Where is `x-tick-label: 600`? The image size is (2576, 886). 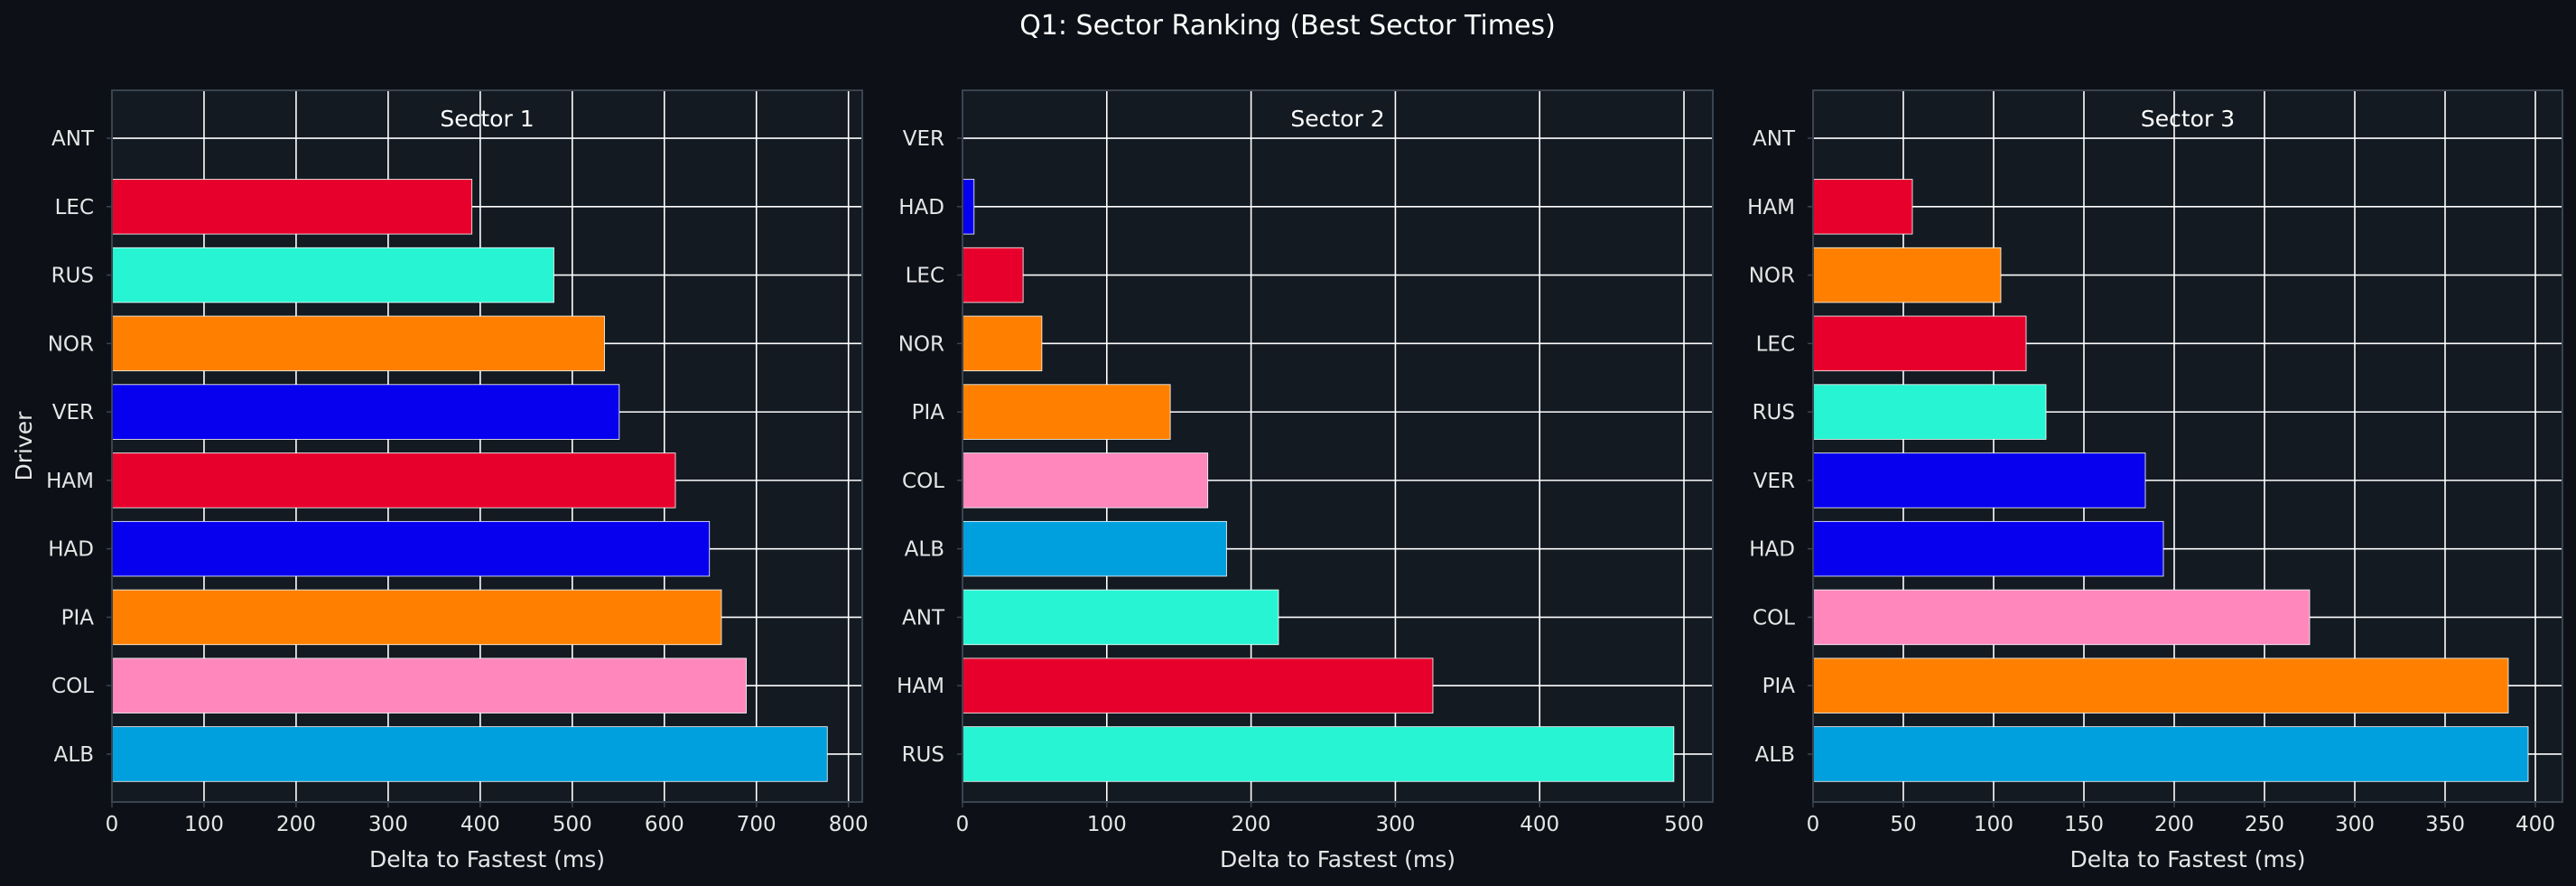
x-tick-label: 600 is located at coordinates (664, 825).